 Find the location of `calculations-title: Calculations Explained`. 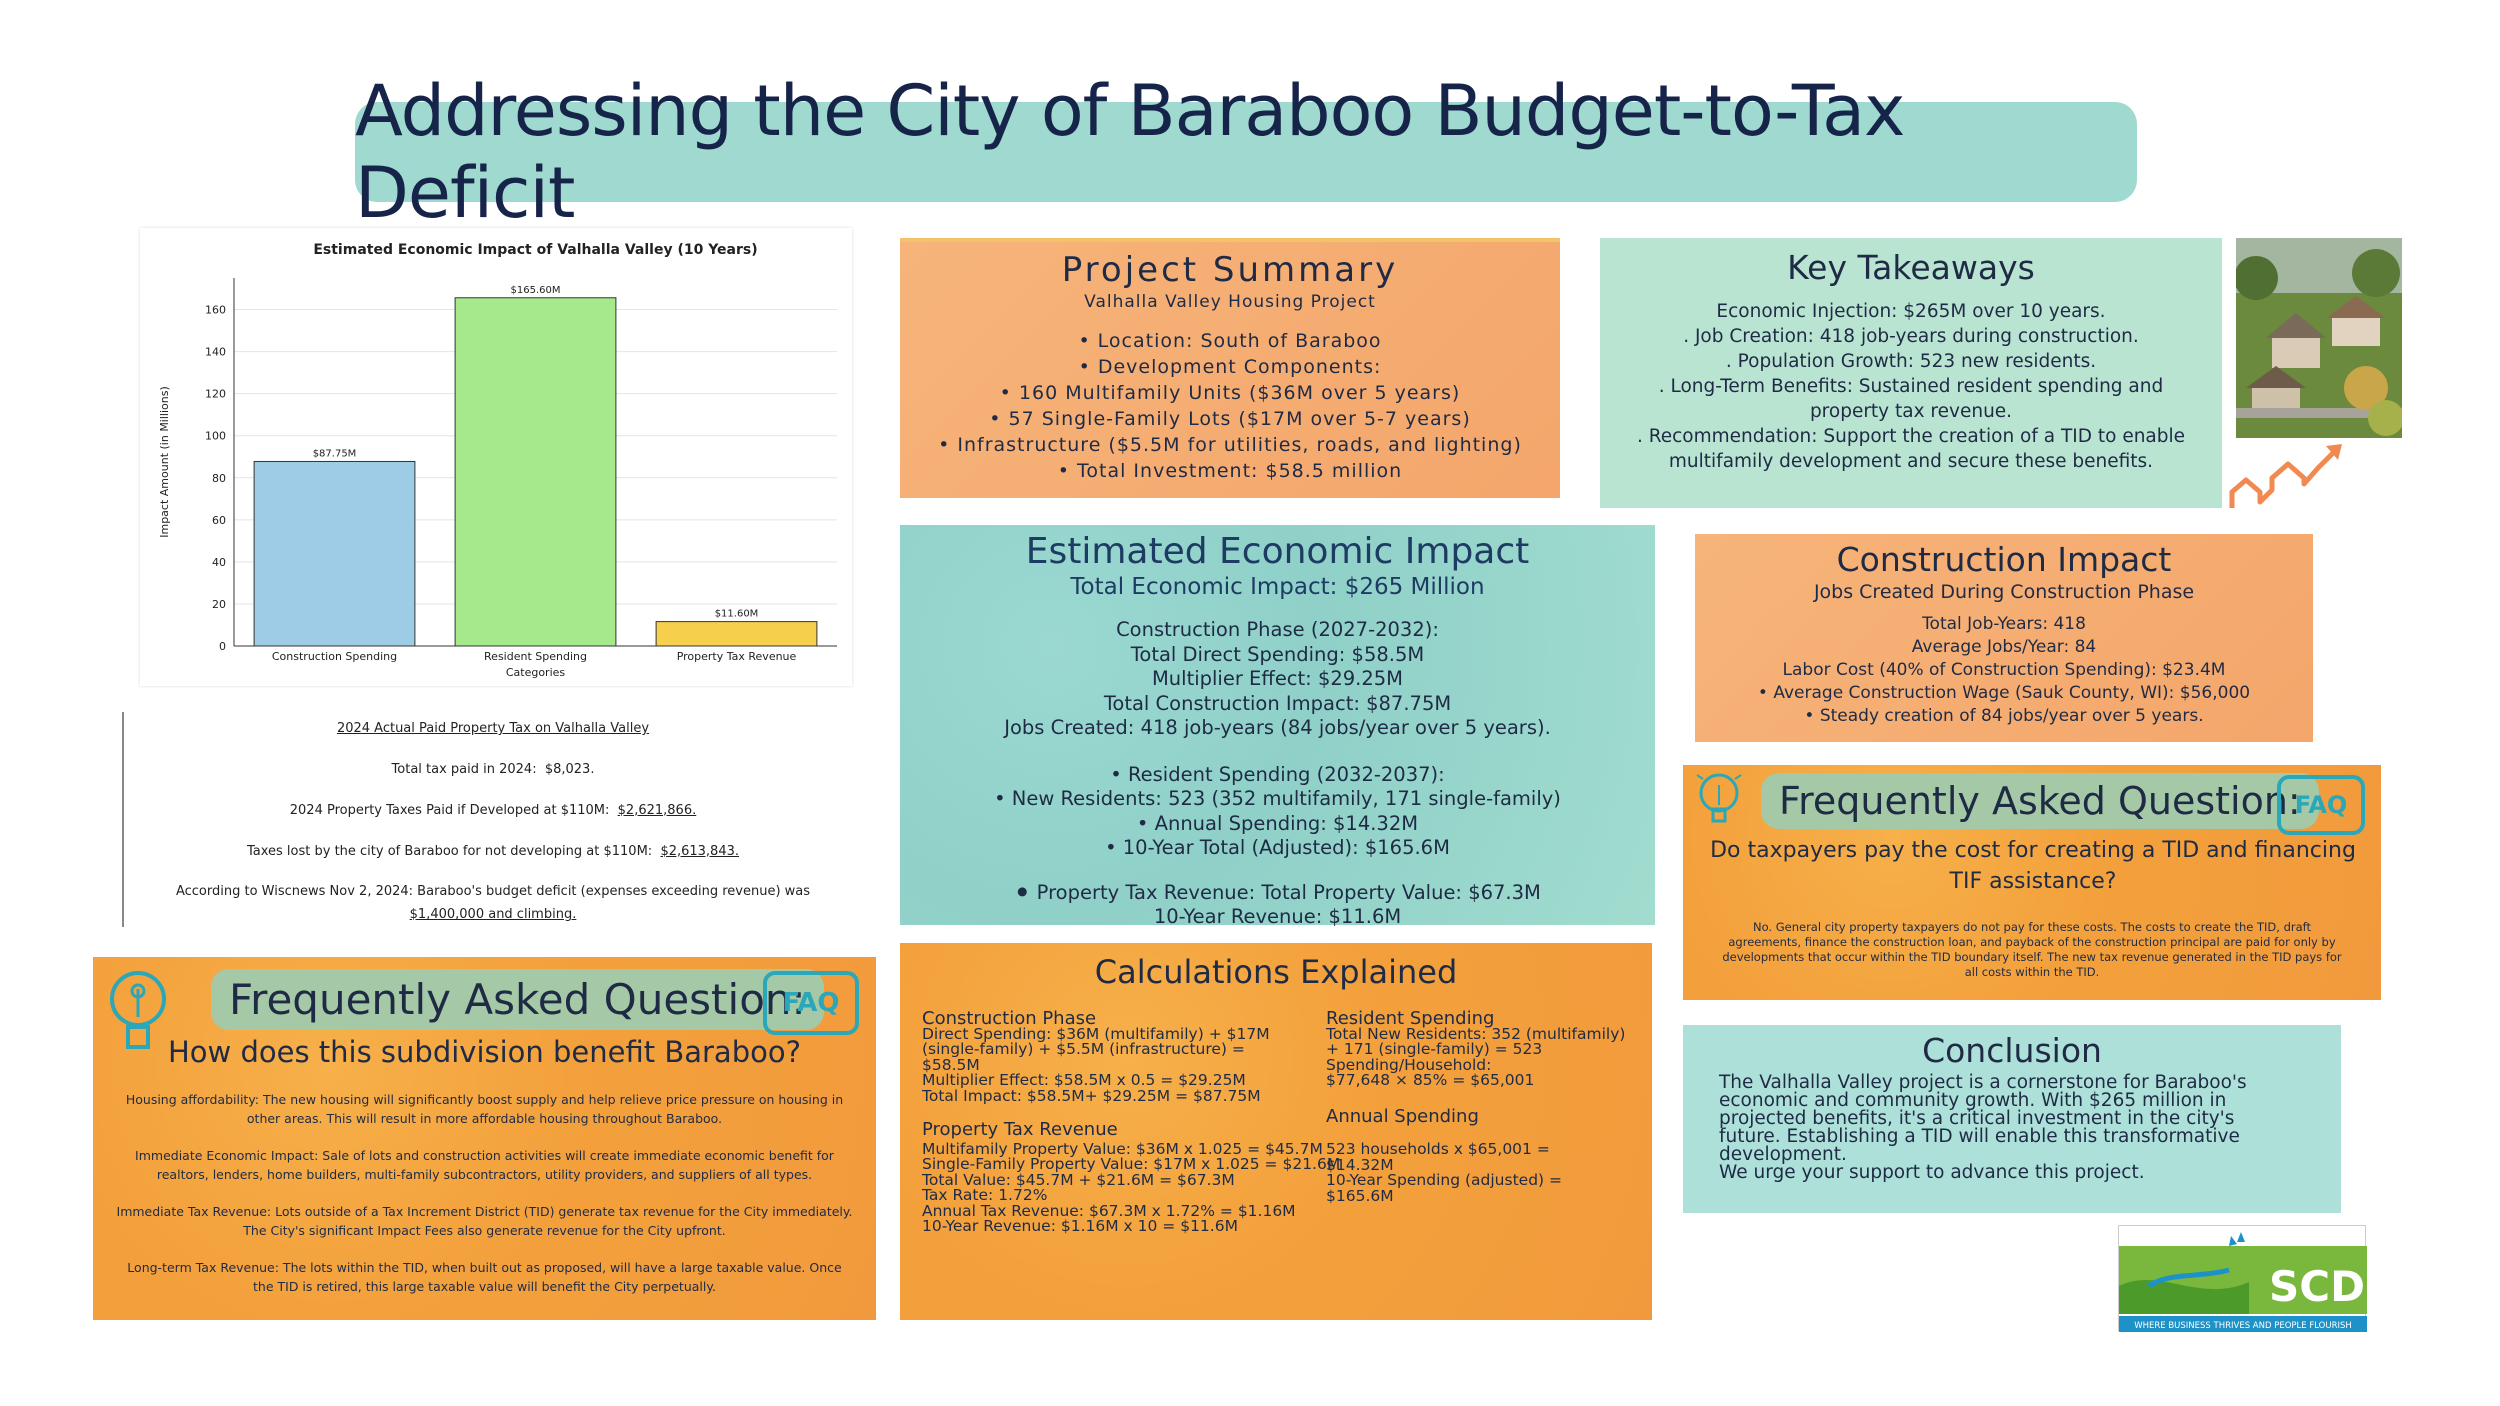

calculations-title: Calculations Explained is located at coordinates (1276, 972).